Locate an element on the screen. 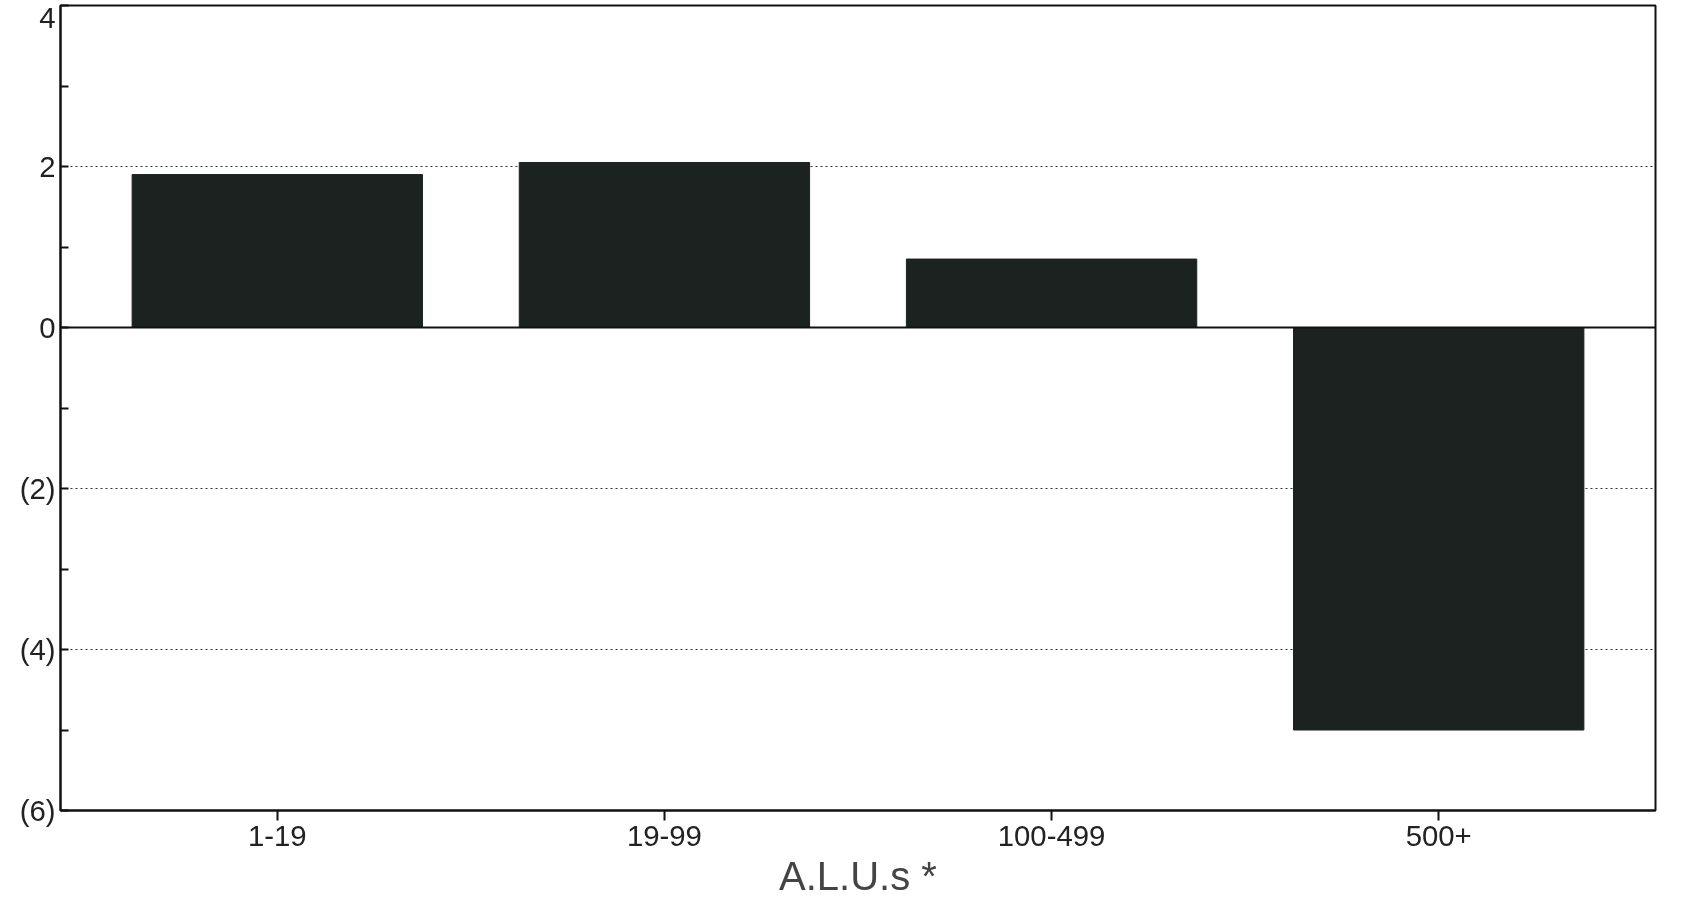  x-tick-label: 100-499 is located at coordinates (1051, 835).